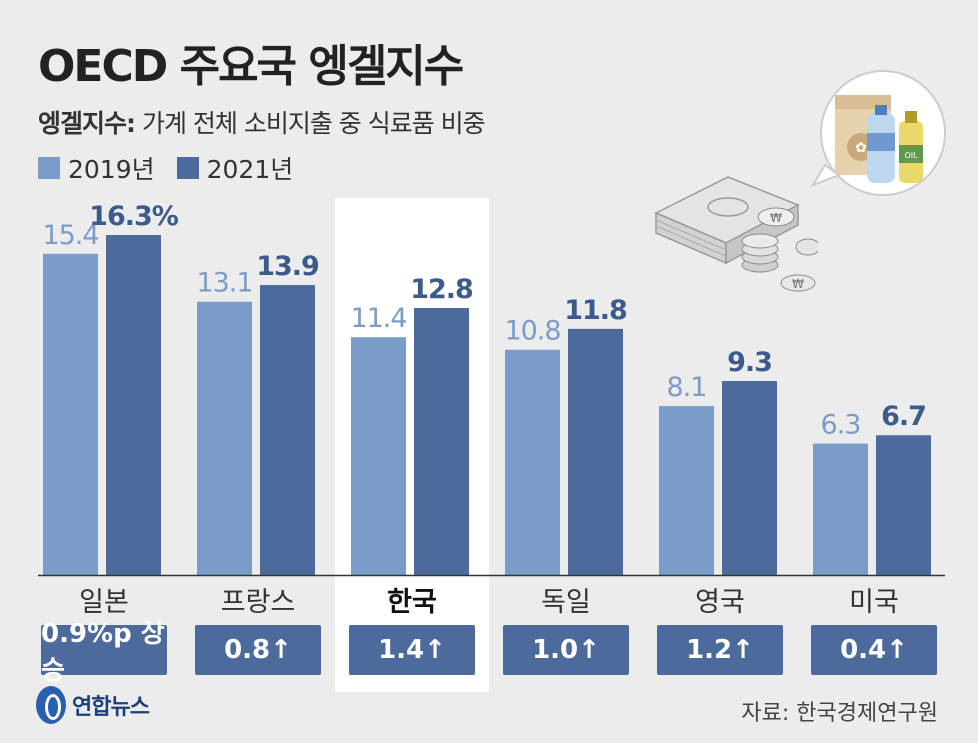 This screenshot has width=978, height=743. I want to click on legend-label-2021: 2021년, so click(250, 169).